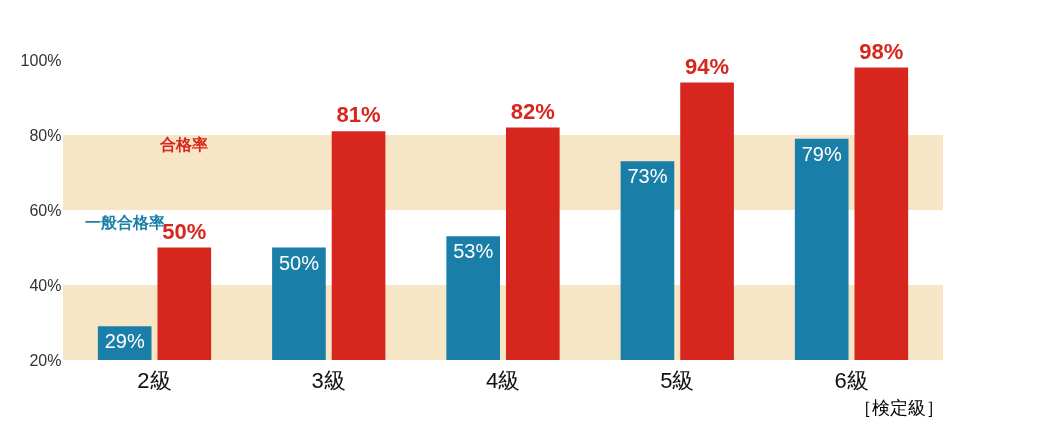 The height and width of the screenshot is (445, 1042). Describe the element at coordinates (358, 115) in the screenshot. I see `data-label: 81%` at that location.